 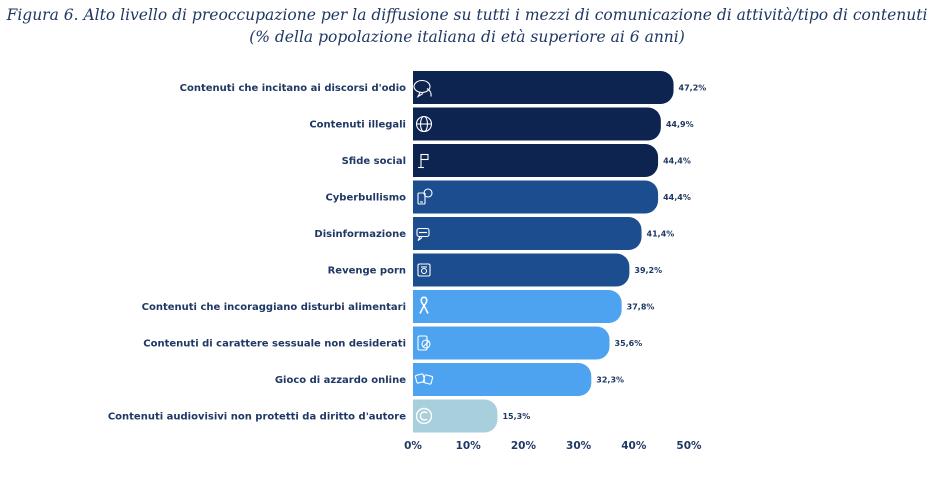 I want to click on x-tick-label: 10%, so click(x=469, y=446).